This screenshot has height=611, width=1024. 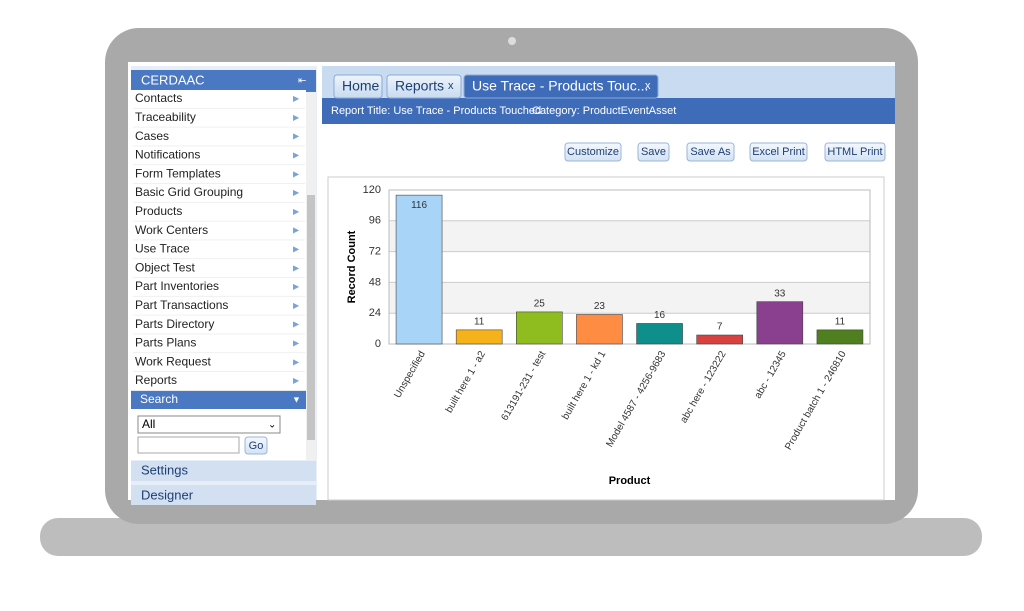 I want to click on expand-icon: ▼, so click(x=296, y=399).